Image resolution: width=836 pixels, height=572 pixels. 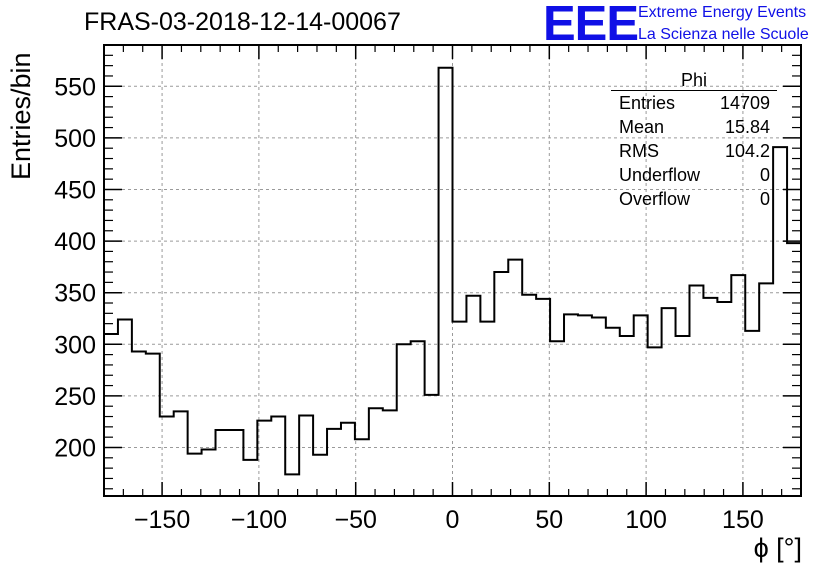 What do you see at coordinates (694, 127) in the screenshot?
I see `stats-row-mean: Mean 15.84` at bounding box center [694, 127].